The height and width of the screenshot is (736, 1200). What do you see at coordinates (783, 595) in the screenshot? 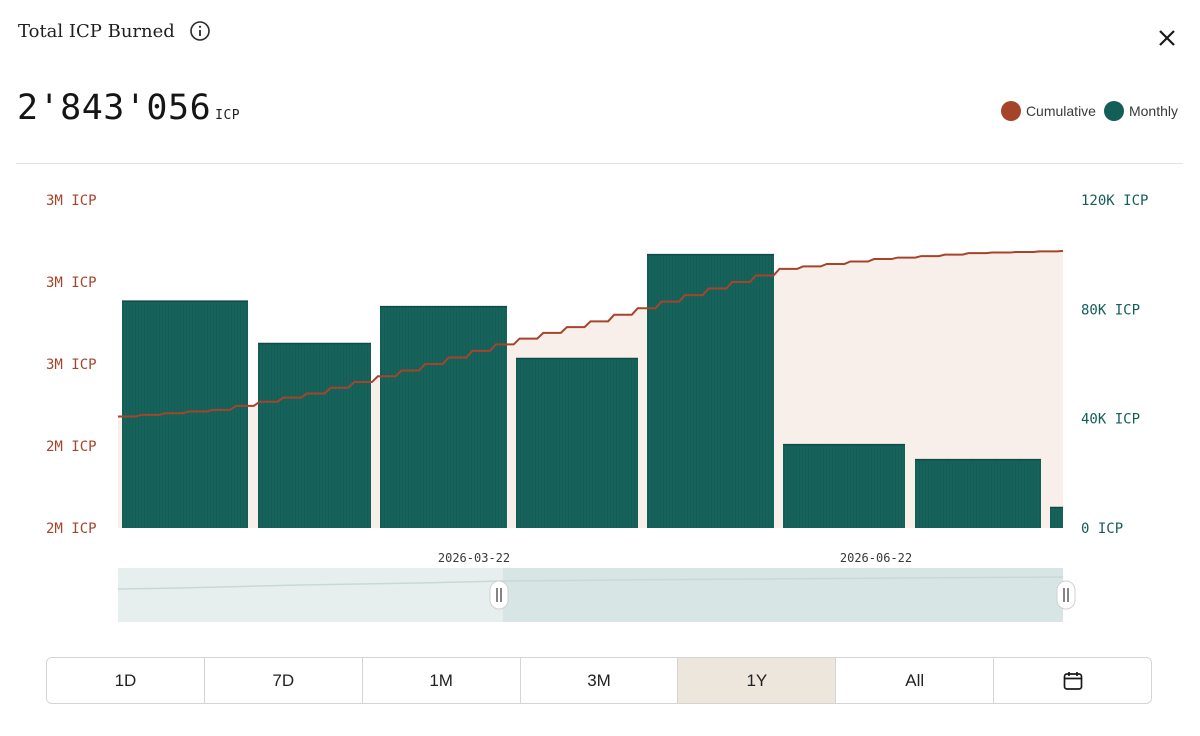
I see `navigator-selection` at bounding box center [783, 595].